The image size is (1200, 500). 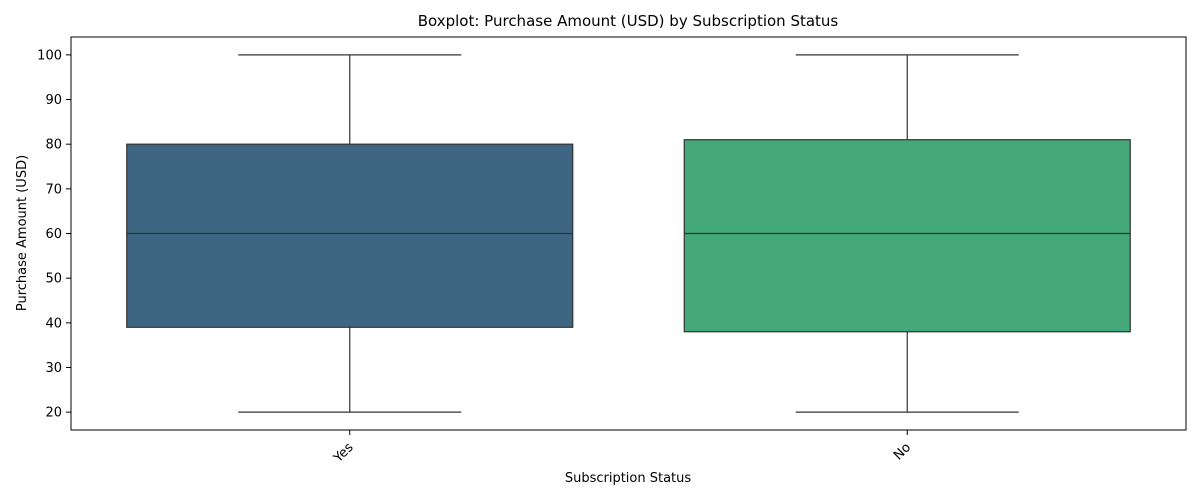 I want to click on x-tick-label: No, so click(x=902, y=451).